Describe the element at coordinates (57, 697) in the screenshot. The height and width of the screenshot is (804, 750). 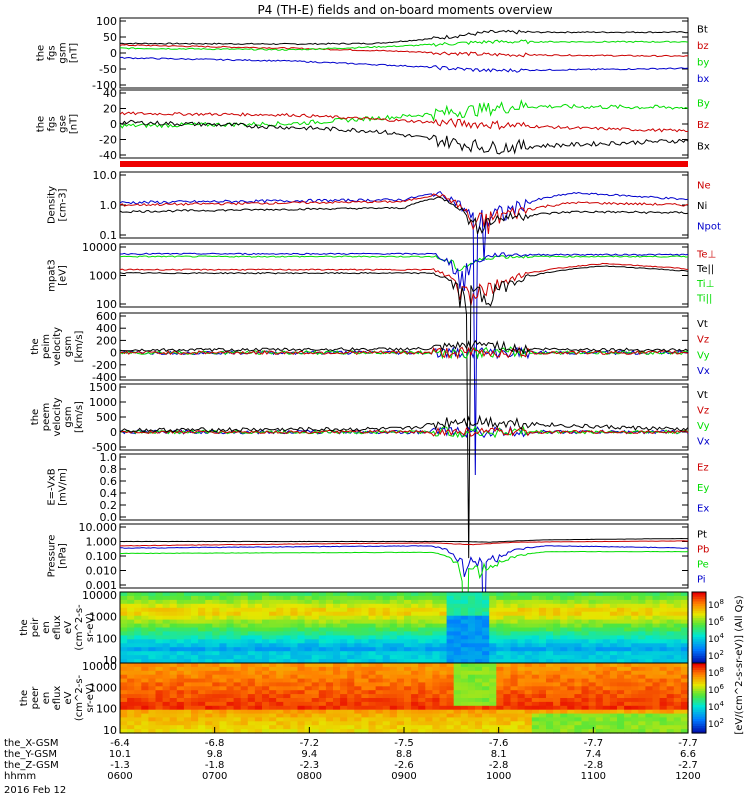
I see `y-axis-label: thepeerenefluxeV(cm^2-s-sr-eV)` at that location.